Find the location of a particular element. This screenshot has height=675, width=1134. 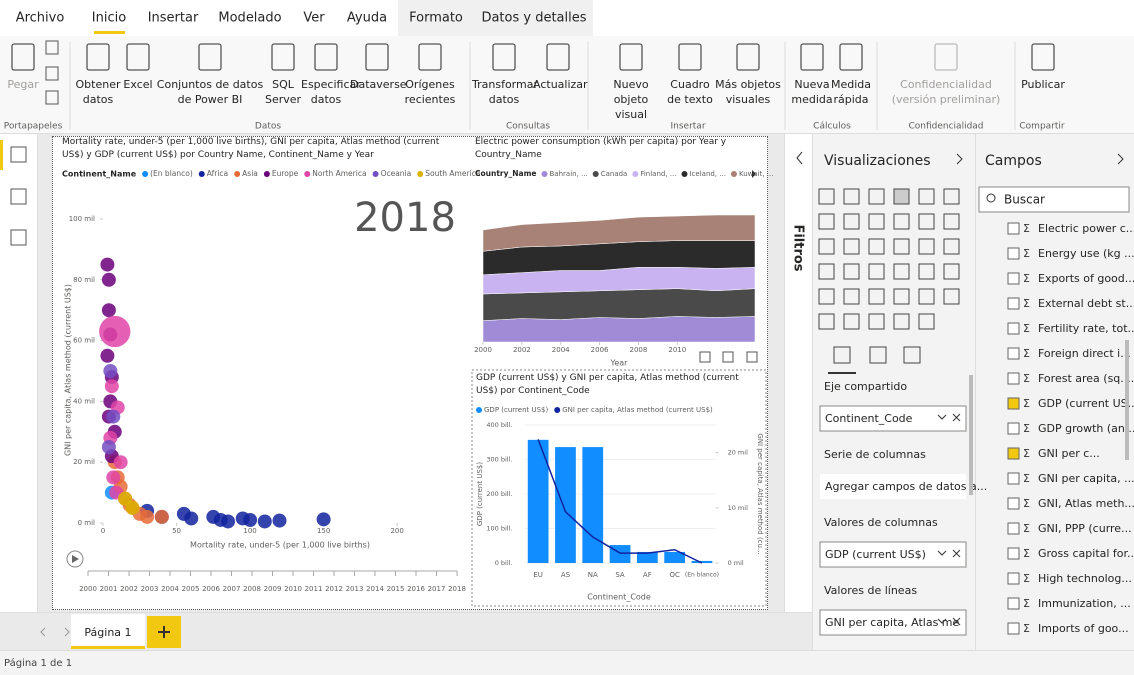

legend-scroll is located at coordinates (754, 174).